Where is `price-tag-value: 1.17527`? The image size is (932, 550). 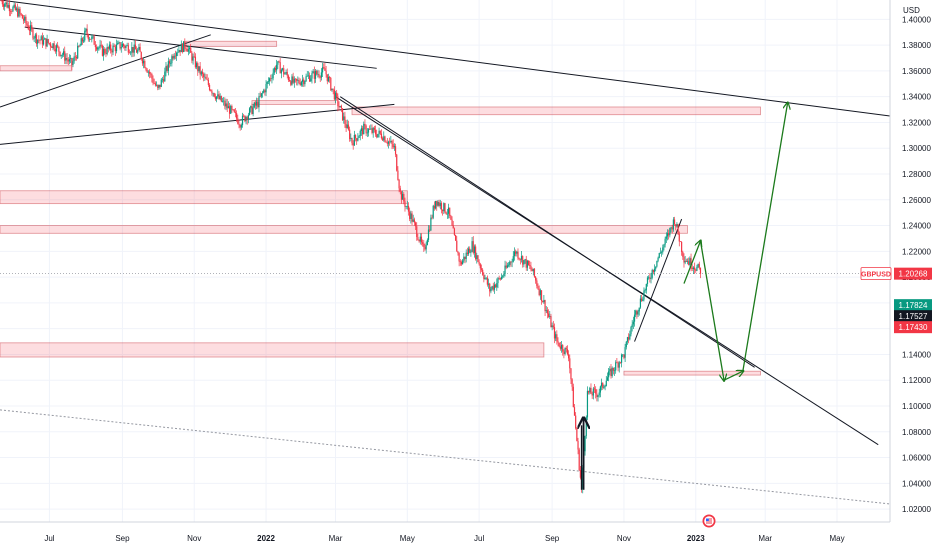
price-tag-value: 1.17527 is located at coordinates (913, 316).